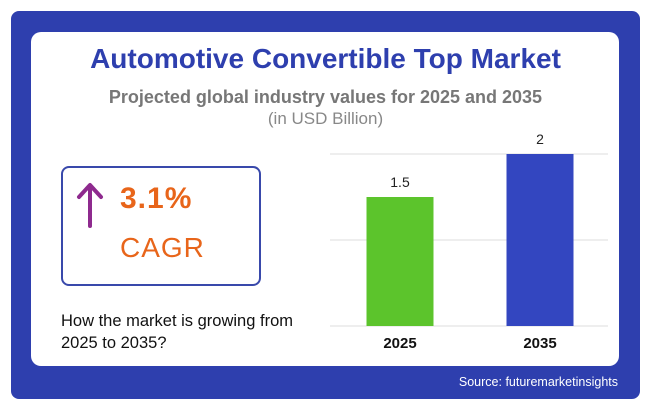 The height and width of the screenshot is (410, 651). What do you see at coordinates (400, 182) in the screenshot?
I see `data-label-2025: 1.5` at bounding box center [400, 182].